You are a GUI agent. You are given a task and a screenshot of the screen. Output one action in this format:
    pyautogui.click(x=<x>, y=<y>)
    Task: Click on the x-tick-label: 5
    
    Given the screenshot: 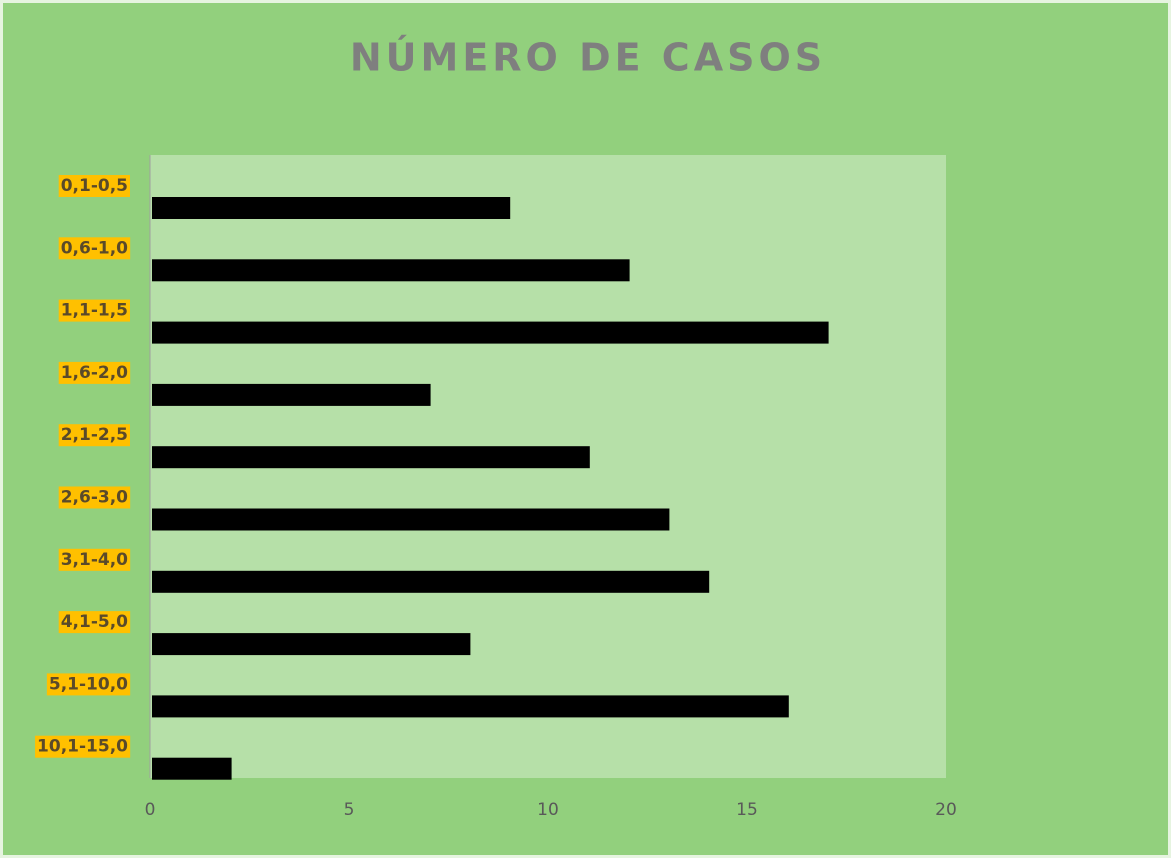 What is the action you would take?
    pyautogui.click(x=349, y=810)
    